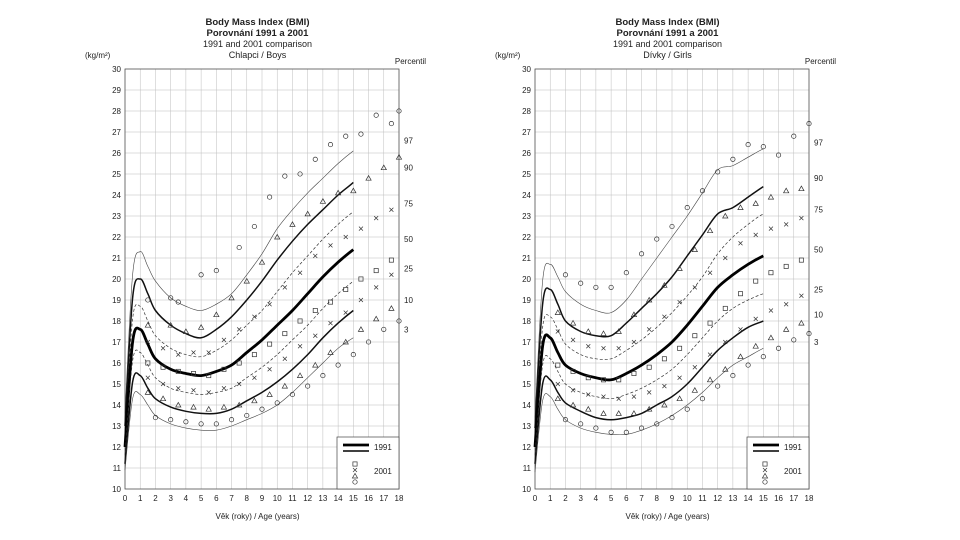 The width and height of the screenshot is (960, 540). Describe the element at coordinates (565, 498) in the screenshot. I see `x-tick-label: 2` at that location.